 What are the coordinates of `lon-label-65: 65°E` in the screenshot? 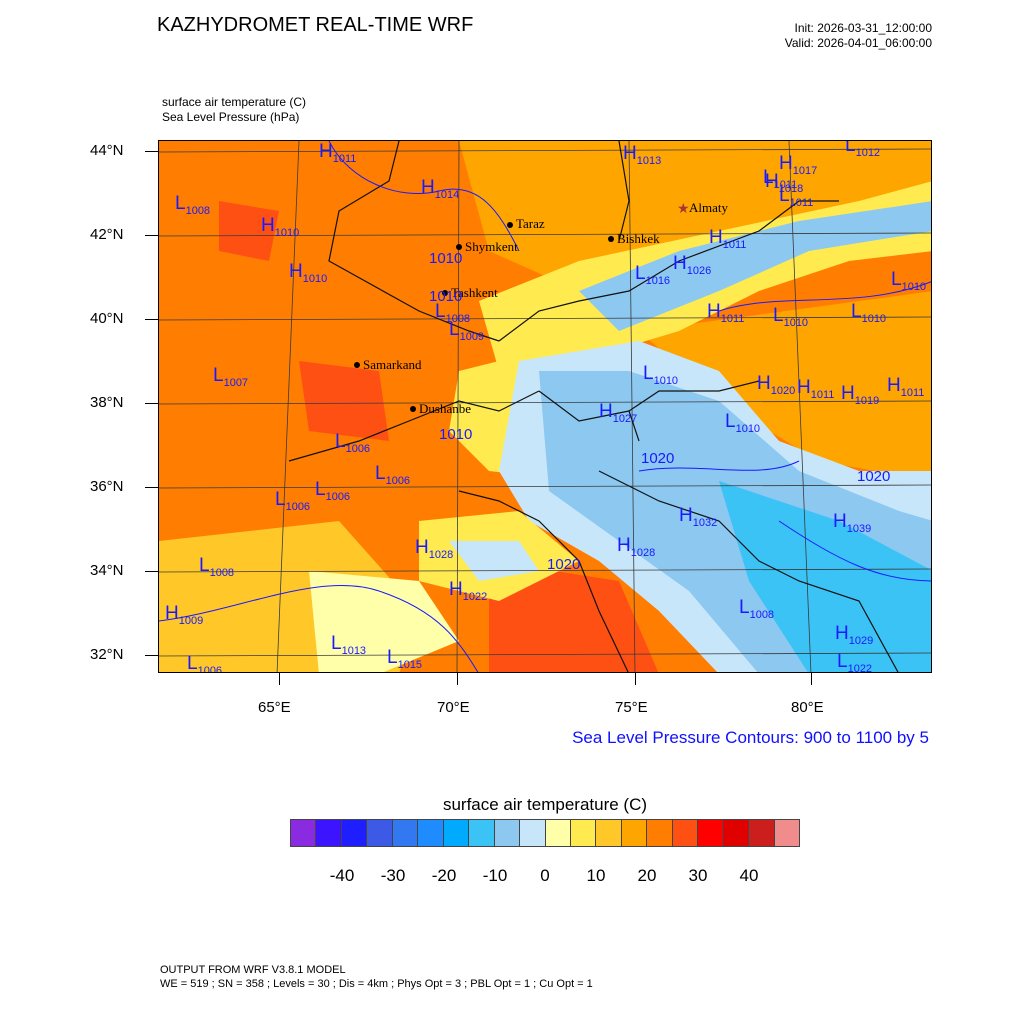 It's located at (274, 707).